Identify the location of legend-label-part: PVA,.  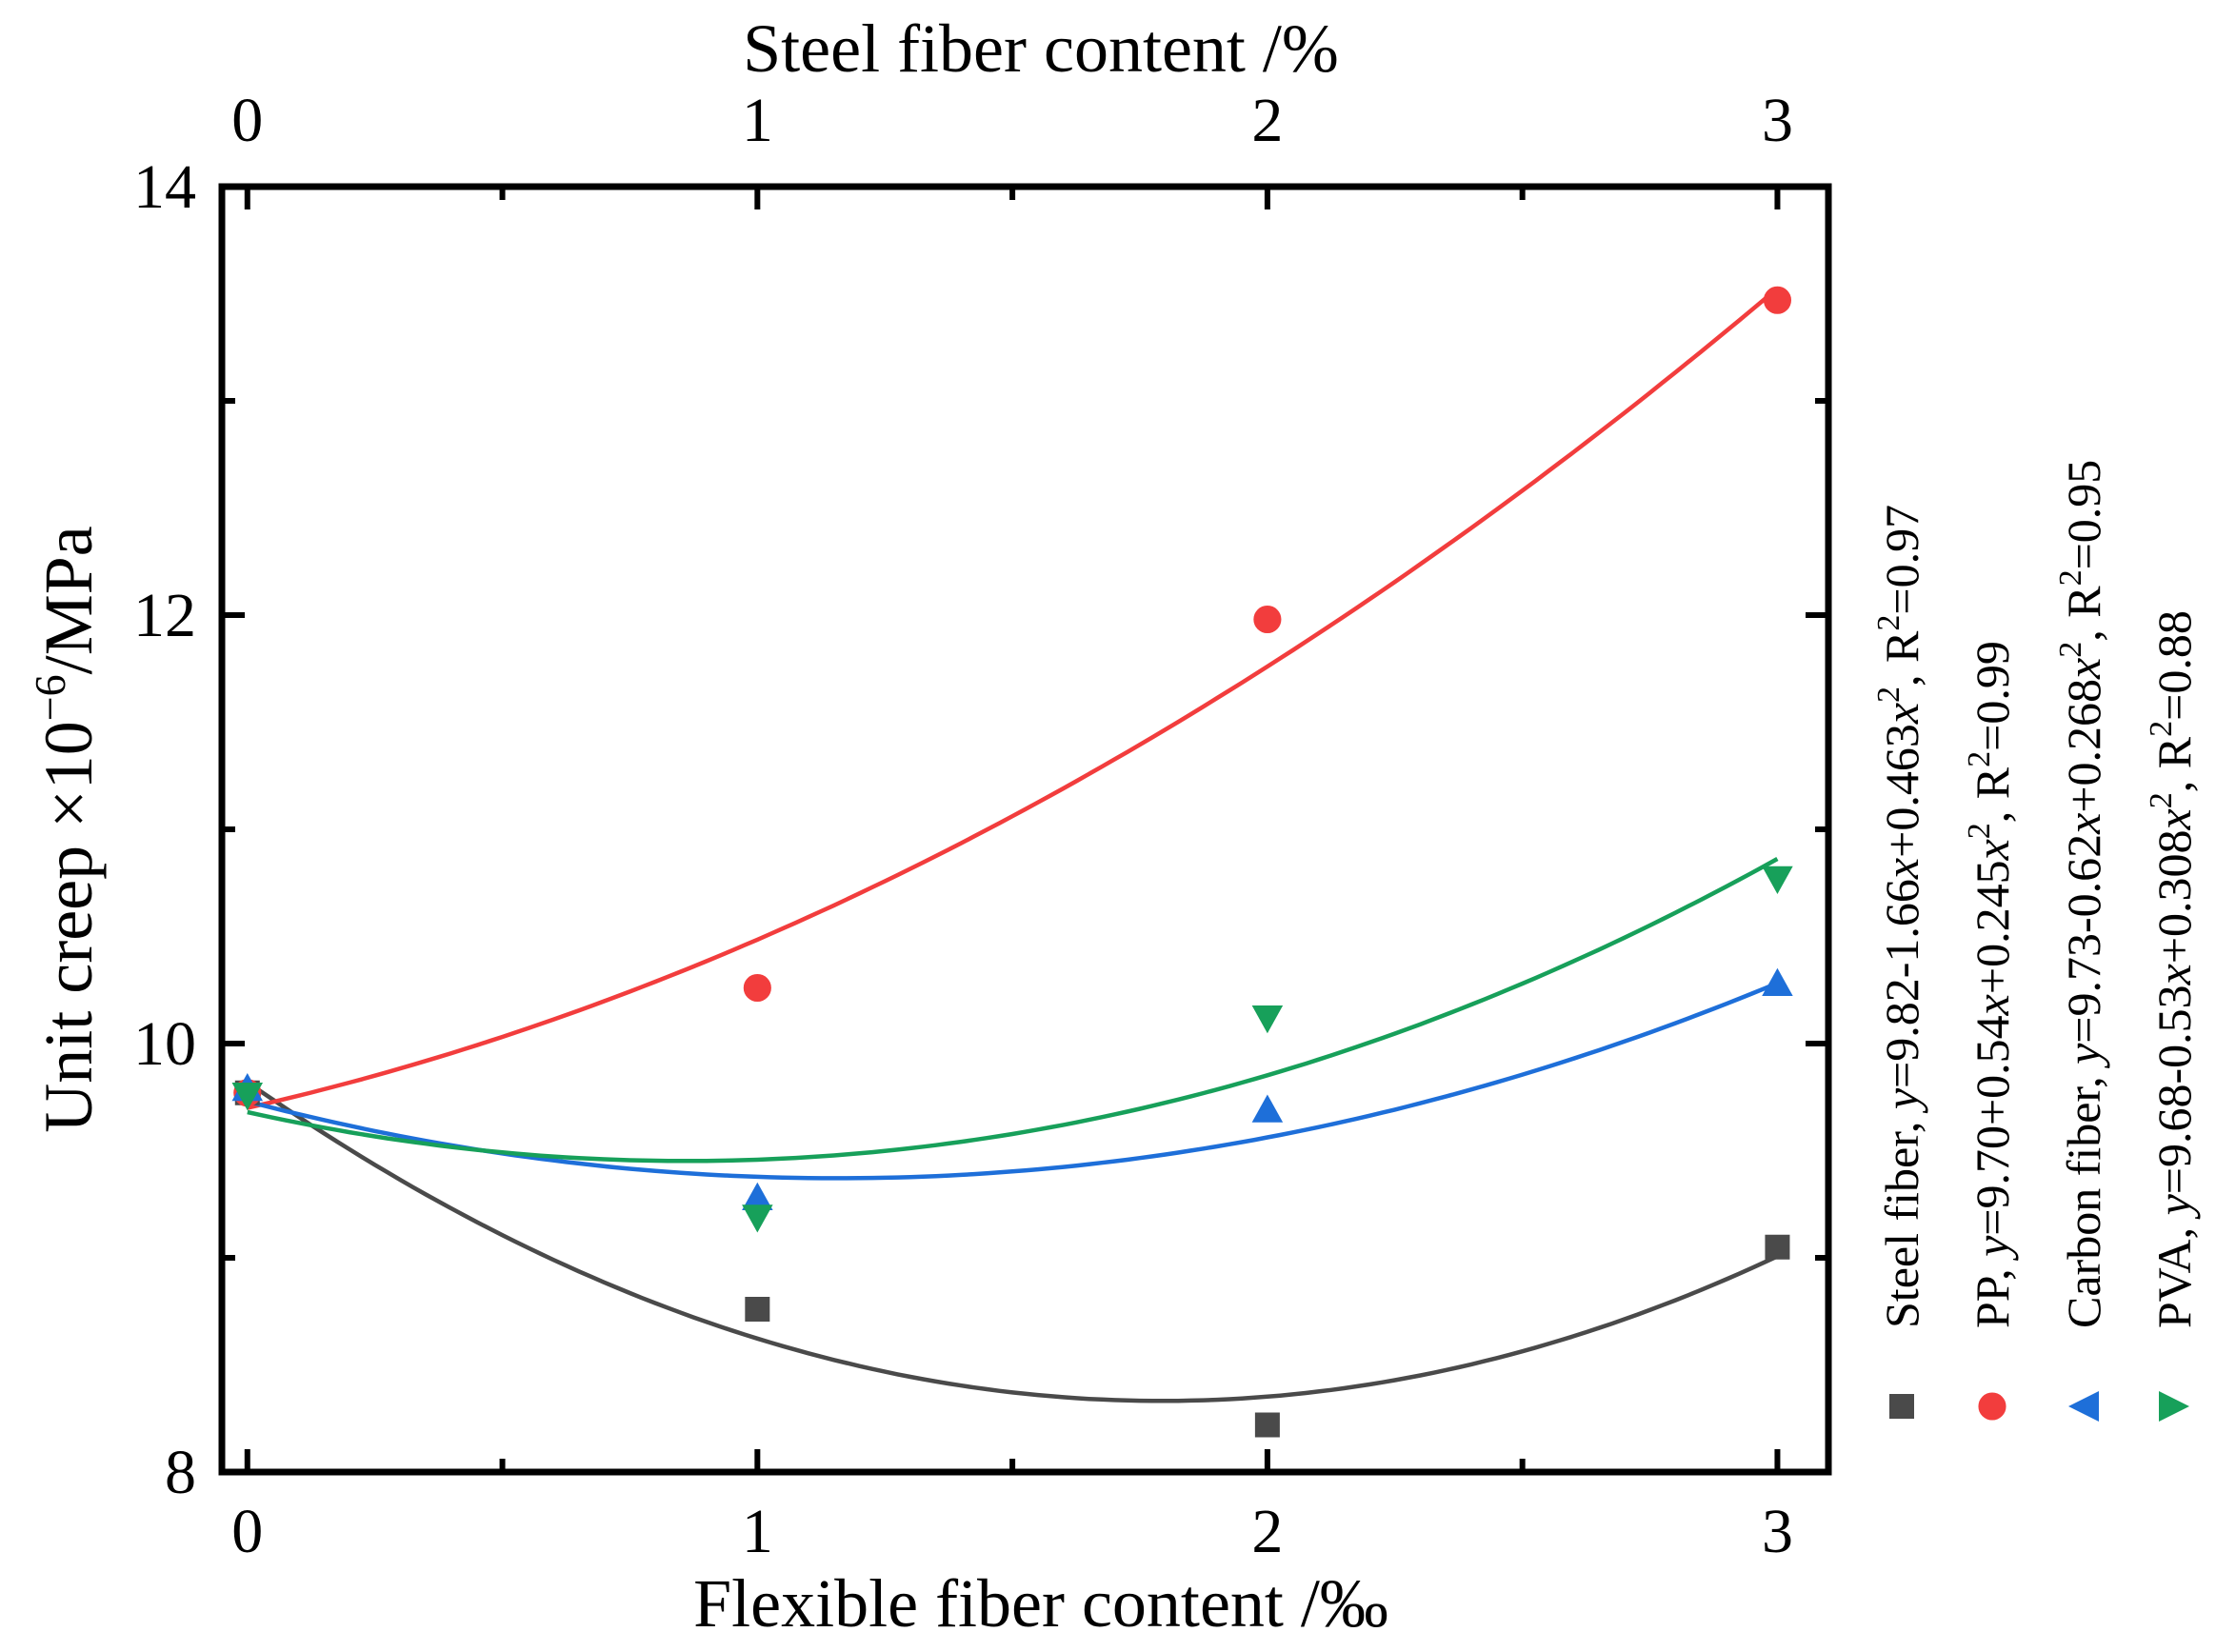
(2174, 1271).